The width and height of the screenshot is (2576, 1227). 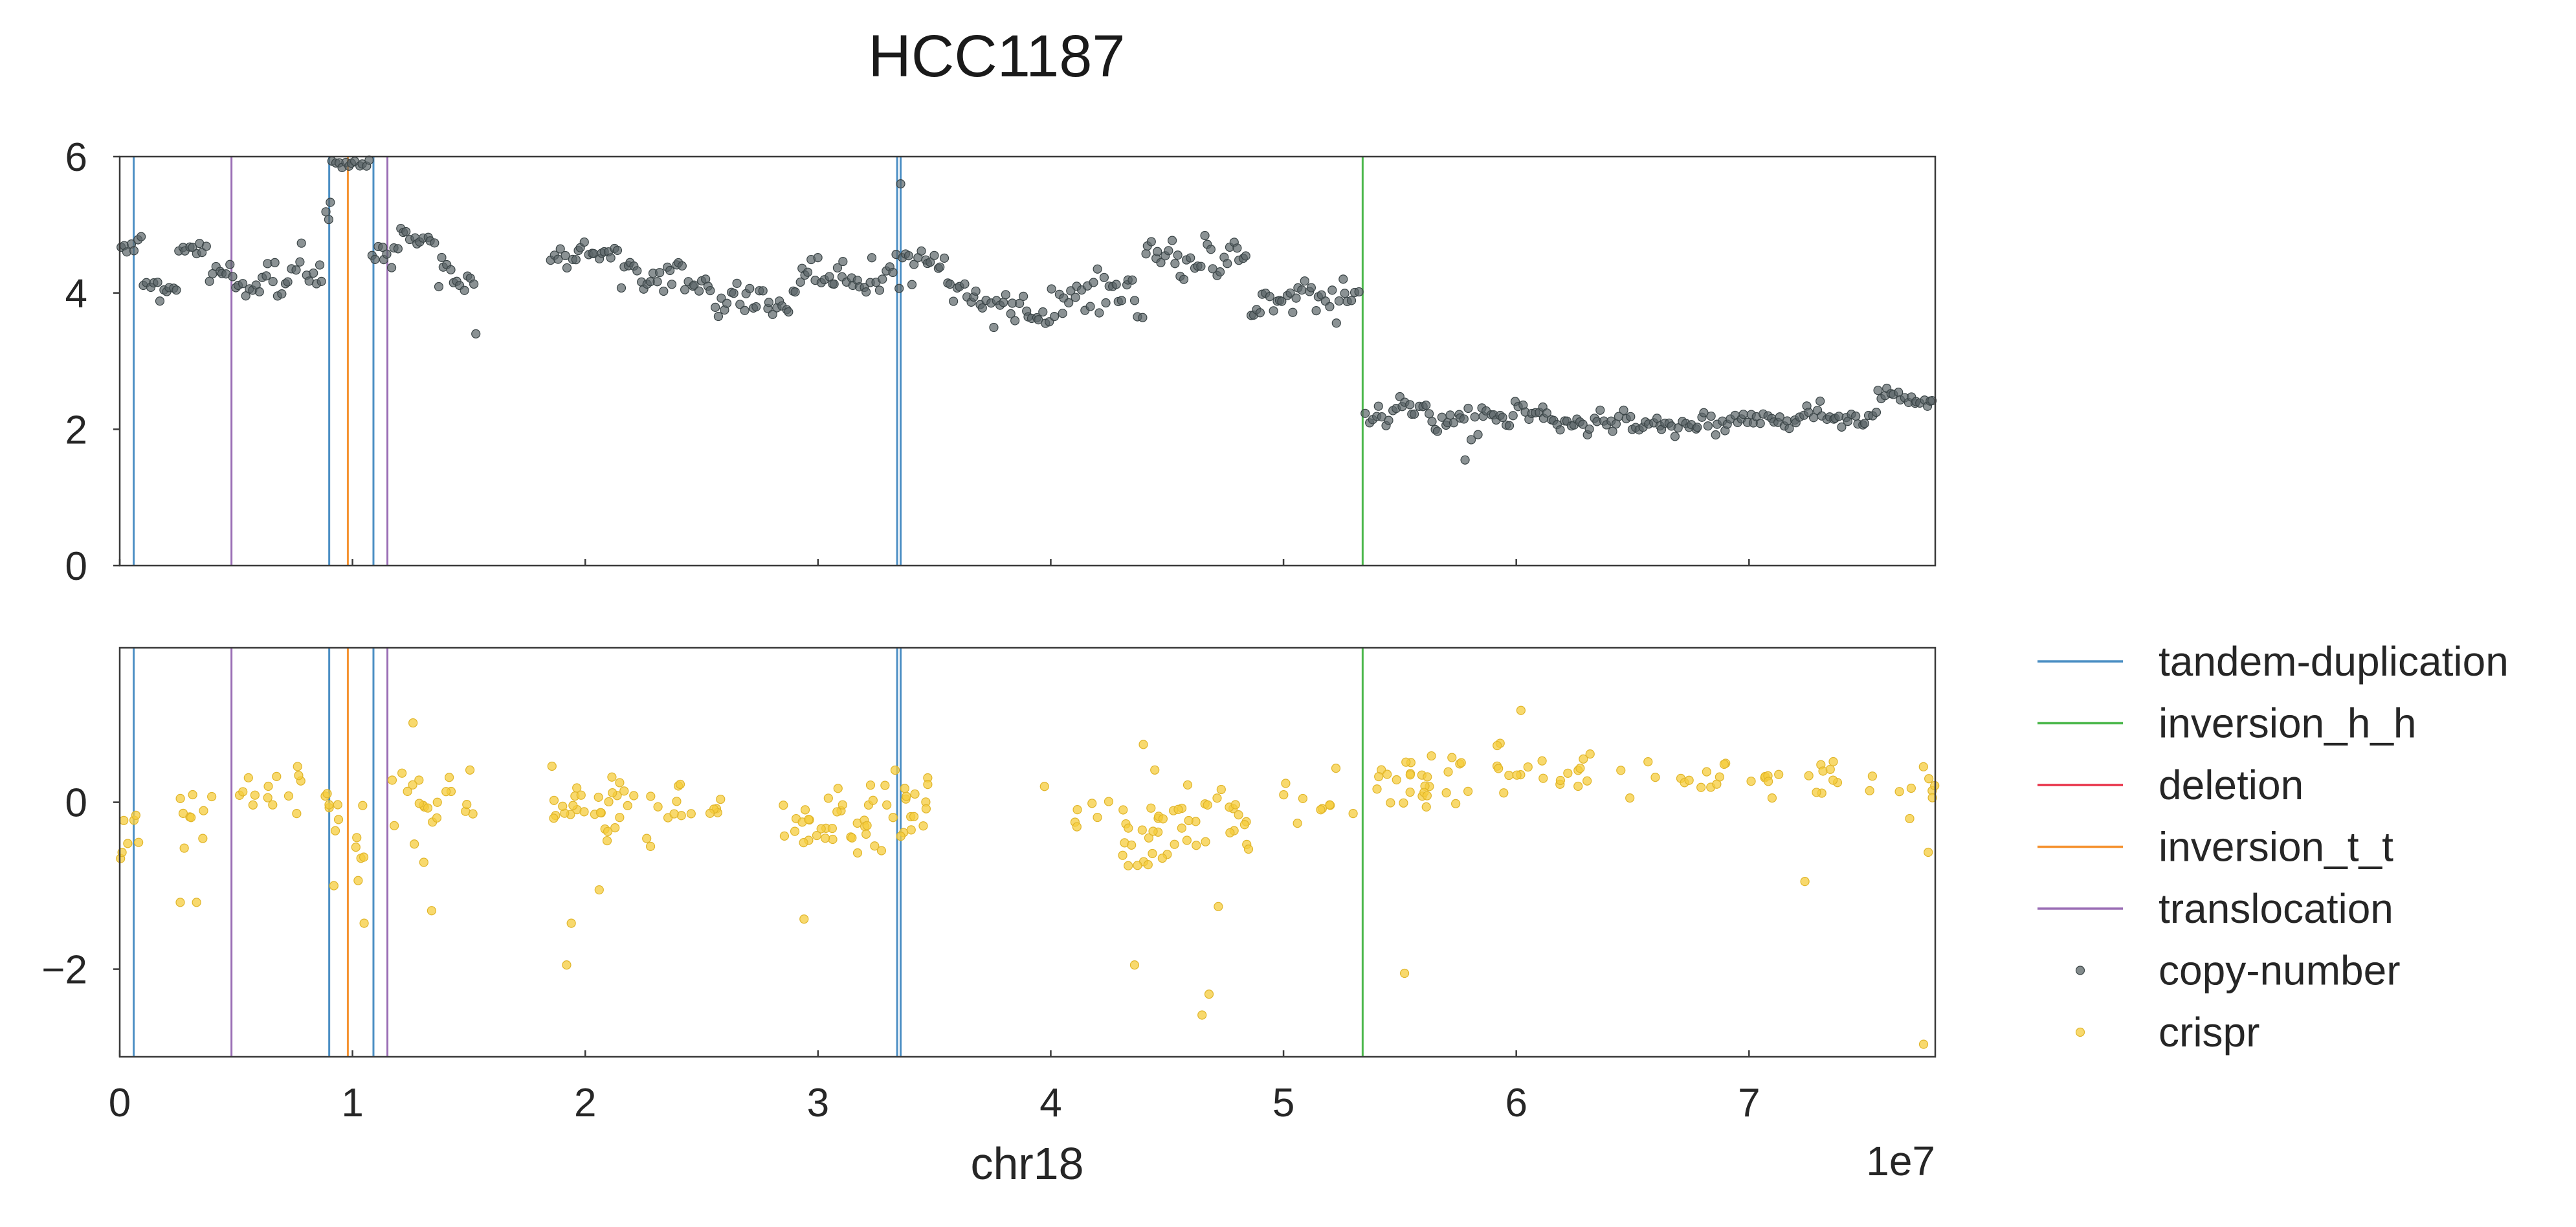 I want to click on legend-item-copy-number: copy-number, so click(x=2238, y=970).